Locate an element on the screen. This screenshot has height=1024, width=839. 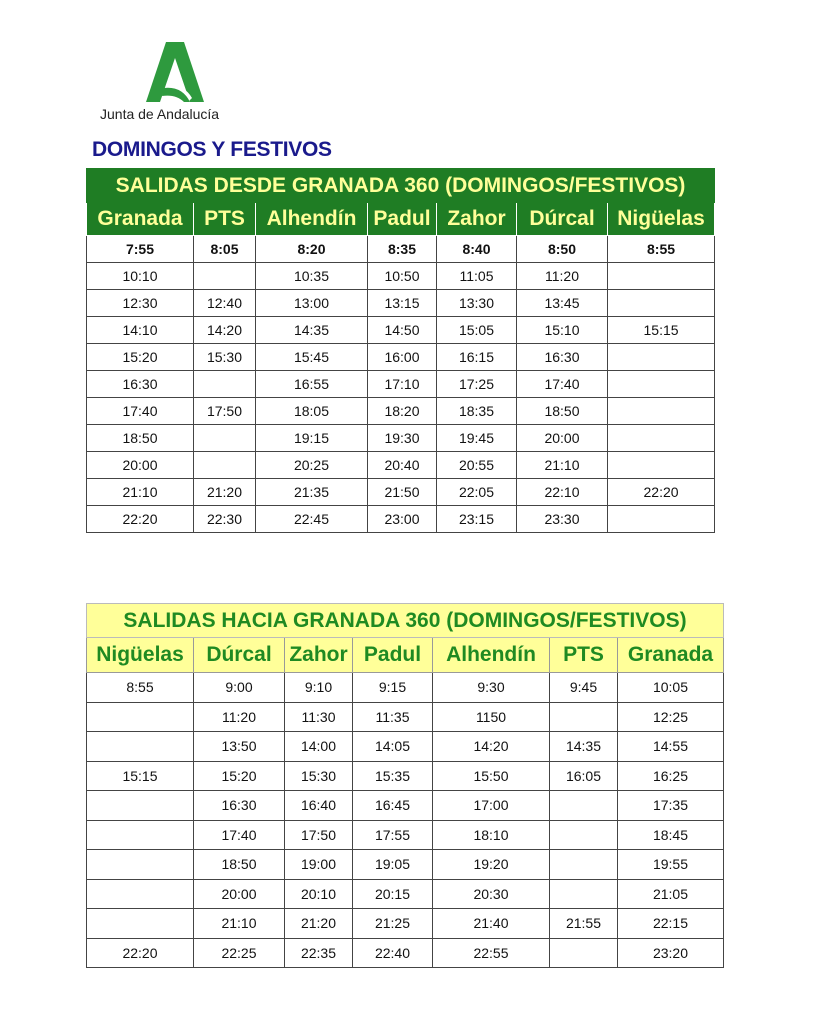
time-cell: 15:05 is located at coordinates (476, 330).